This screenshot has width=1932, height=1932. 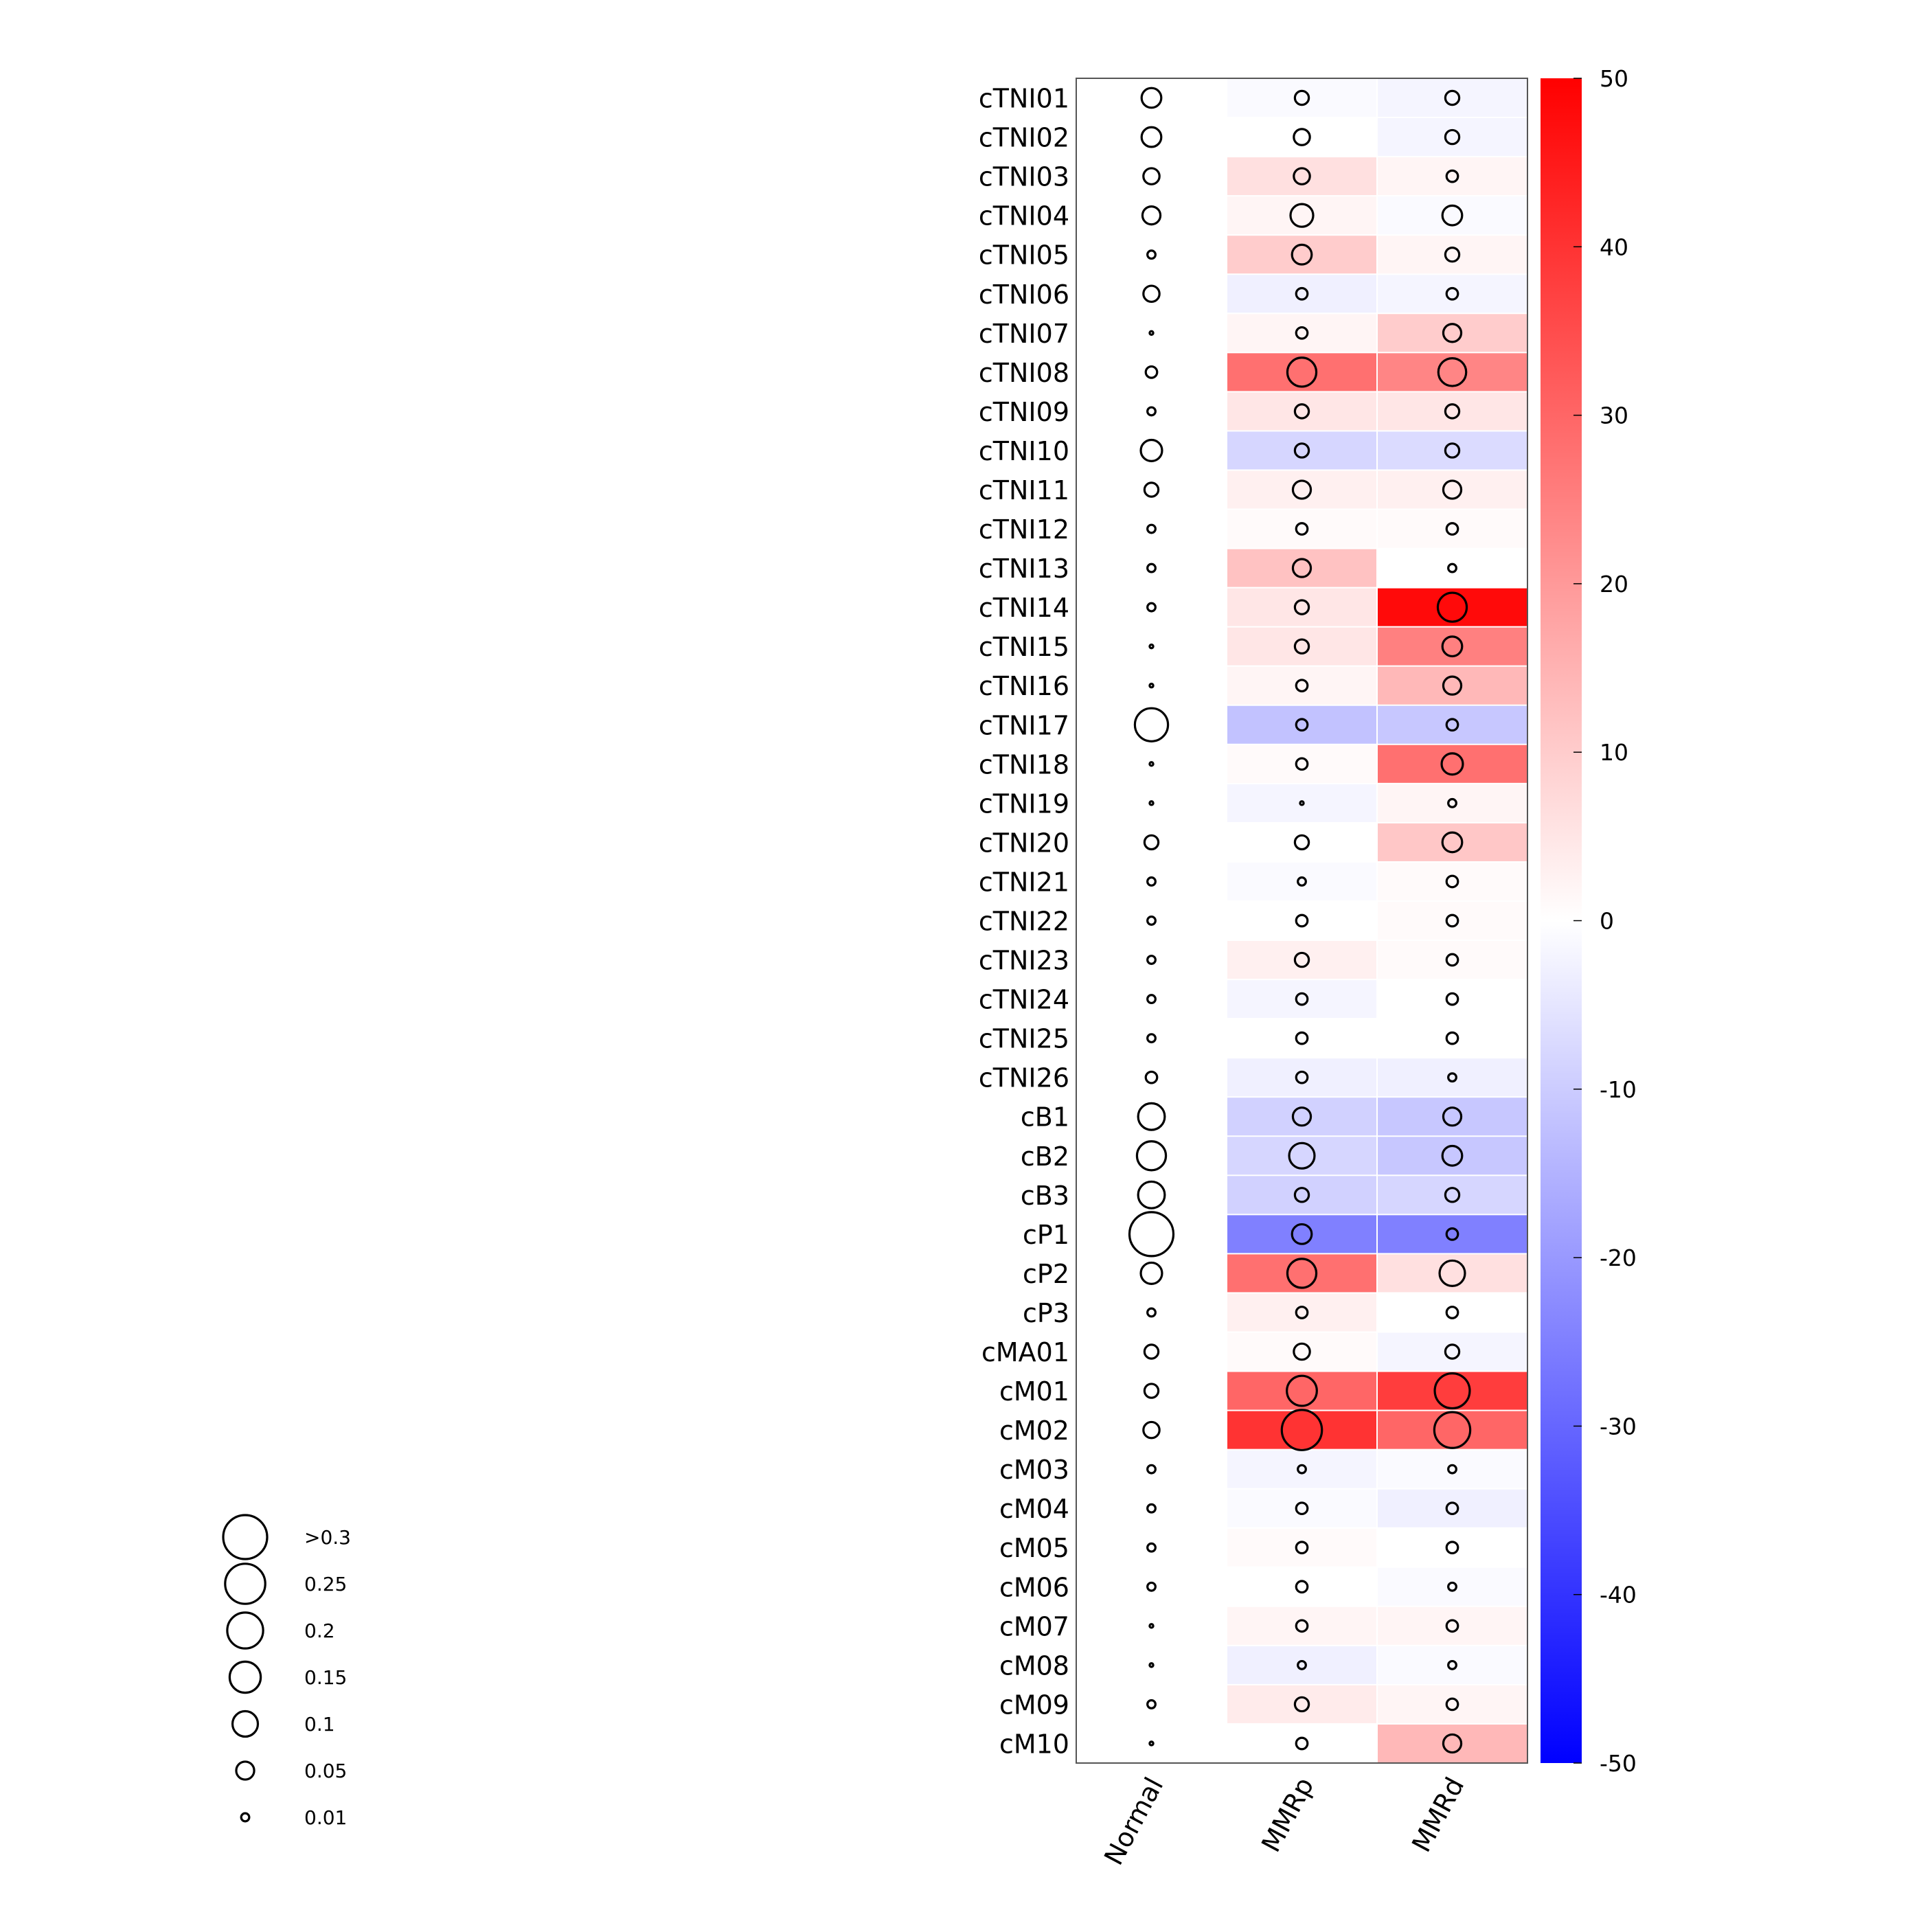 What do you see at coordinates (1024, 295) in the screenshot?
I see `row-label: cTNI06` at bounding box center [1024, 295].